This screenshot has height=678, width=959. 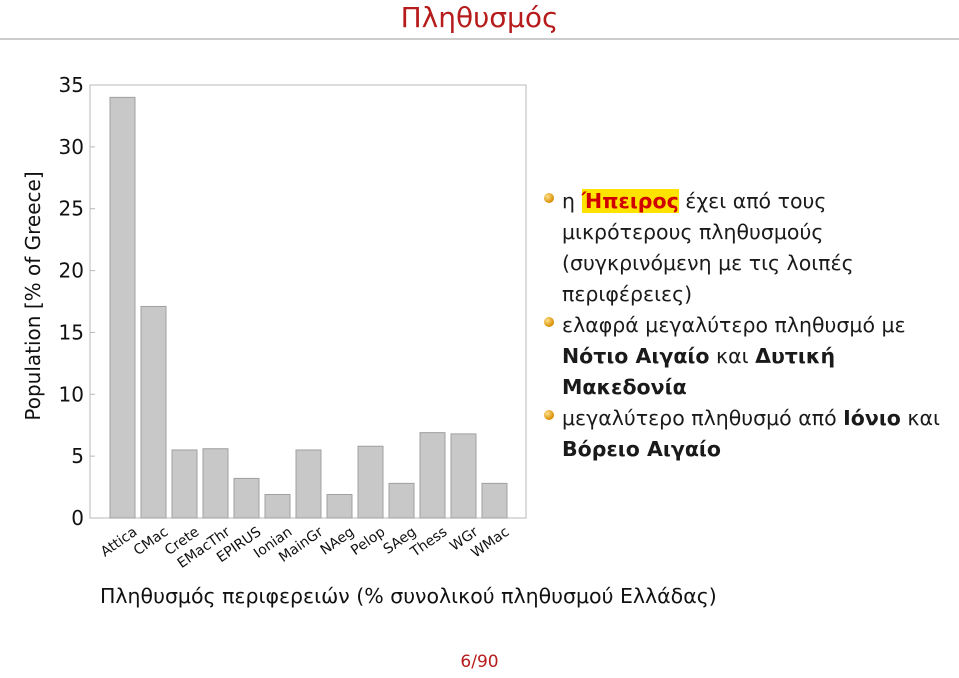 I want to click on bar-wmac, so click(x=494, y=500).